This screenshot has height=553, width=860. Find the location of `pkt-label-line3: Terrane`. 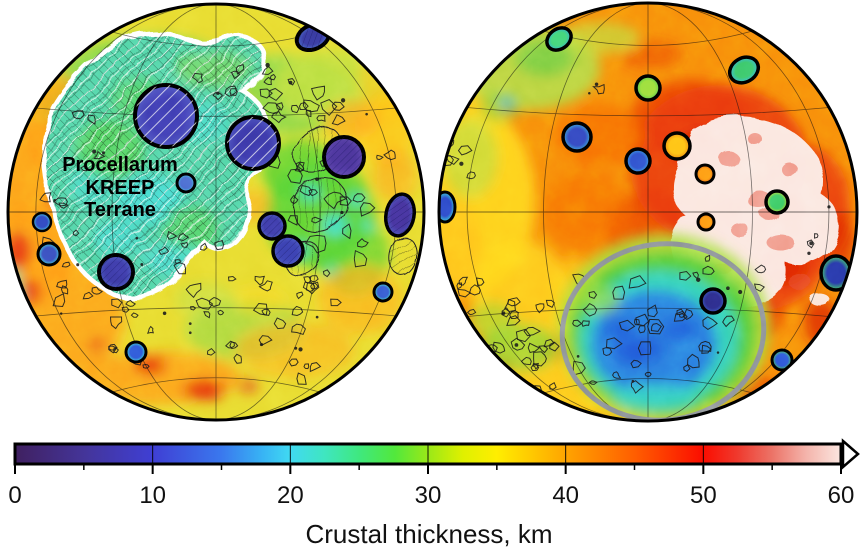

pkt-label-line3: Terrane is located at coordinates (120, 210).